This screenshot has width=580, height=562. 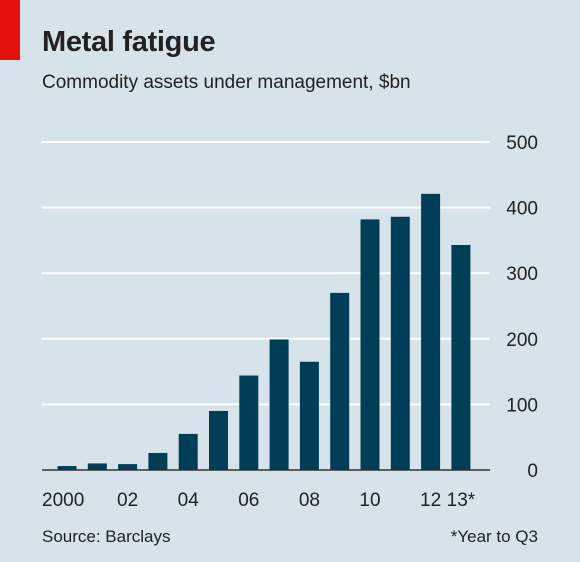 What do you see at coordinates (461, 500) in the screenshot?
I see `x-tick-label: 13*` at bounding box center [461, 500].